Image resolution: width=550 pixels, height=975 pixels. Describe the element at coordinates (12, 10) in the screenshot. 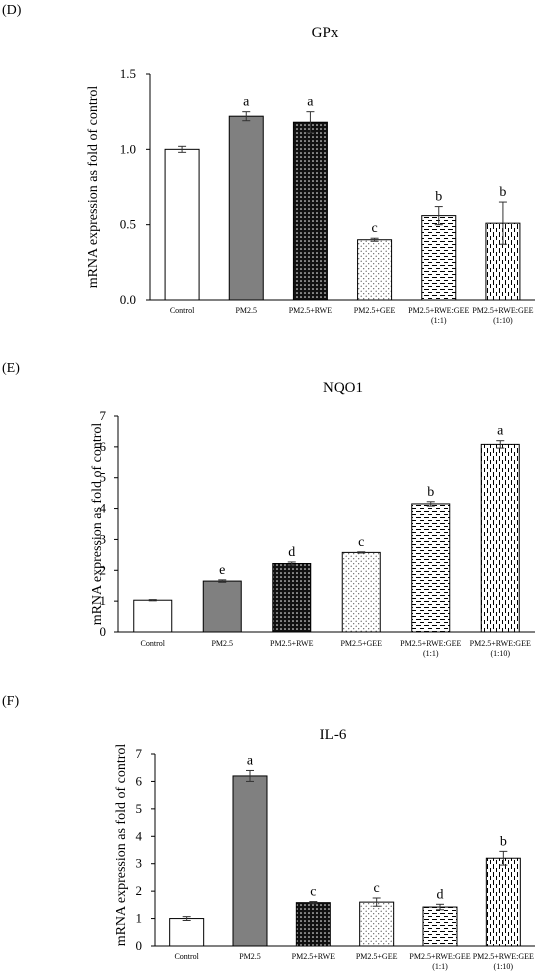

I see `panel-label-d: (D)` at that location.